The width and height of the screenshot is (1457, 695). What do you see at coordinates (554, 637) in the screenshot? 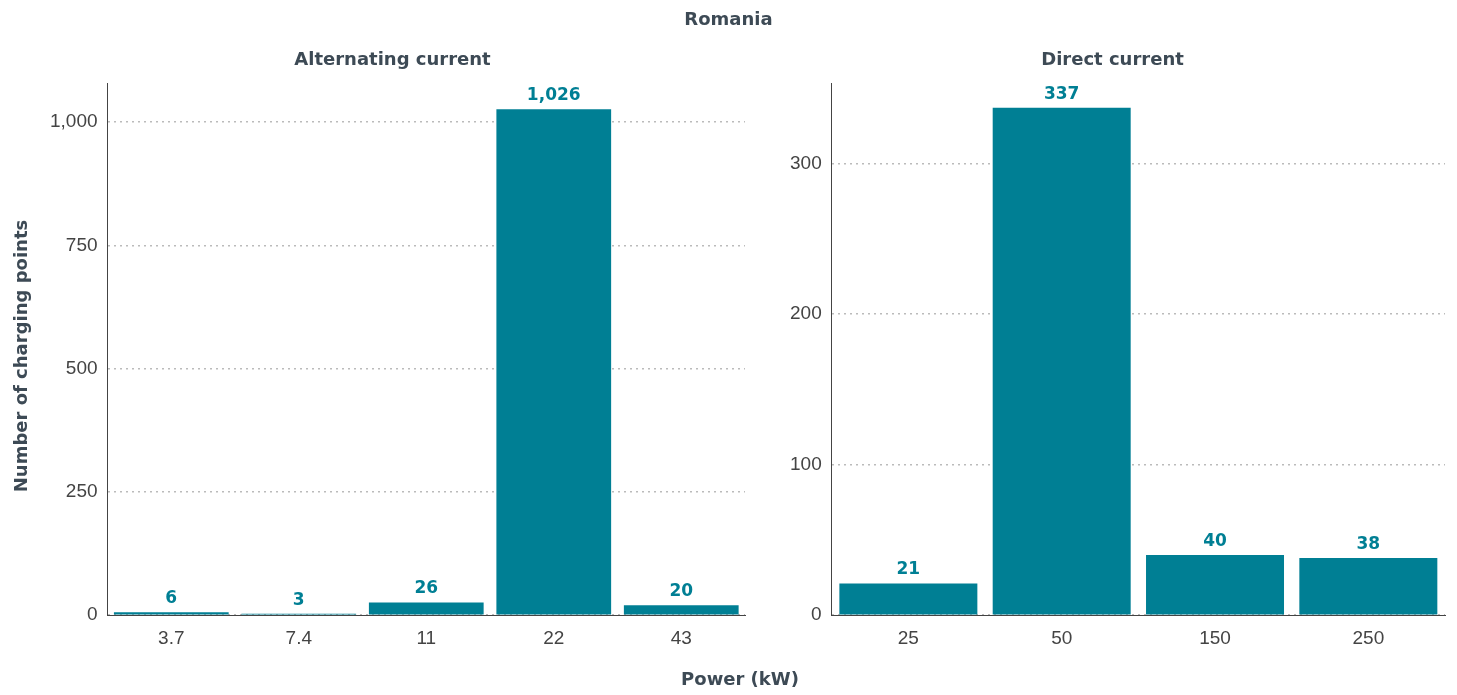
I see `x-tick-label: 22` at bounding box center [554, 637].